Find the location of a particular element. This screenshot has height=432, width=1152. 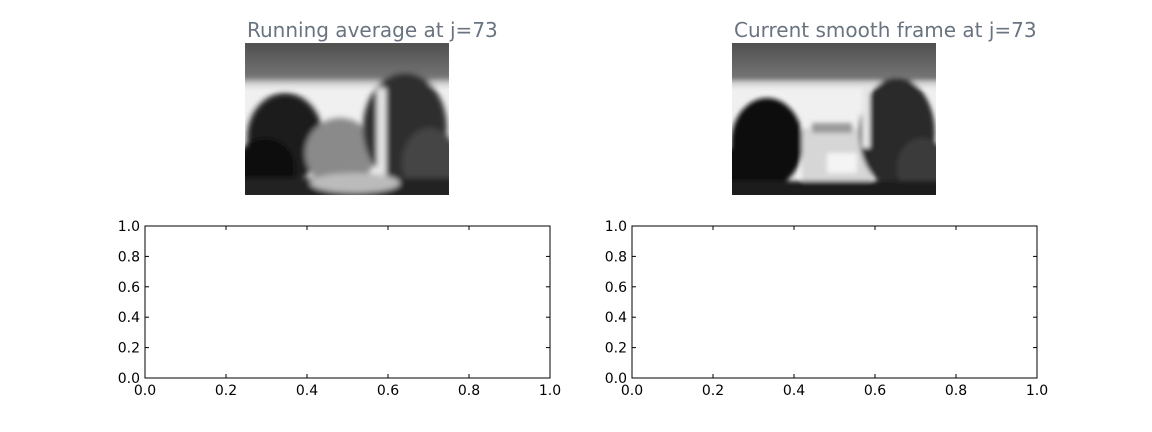

current-smooth-frame-photo is located at coordinates (834, 119).